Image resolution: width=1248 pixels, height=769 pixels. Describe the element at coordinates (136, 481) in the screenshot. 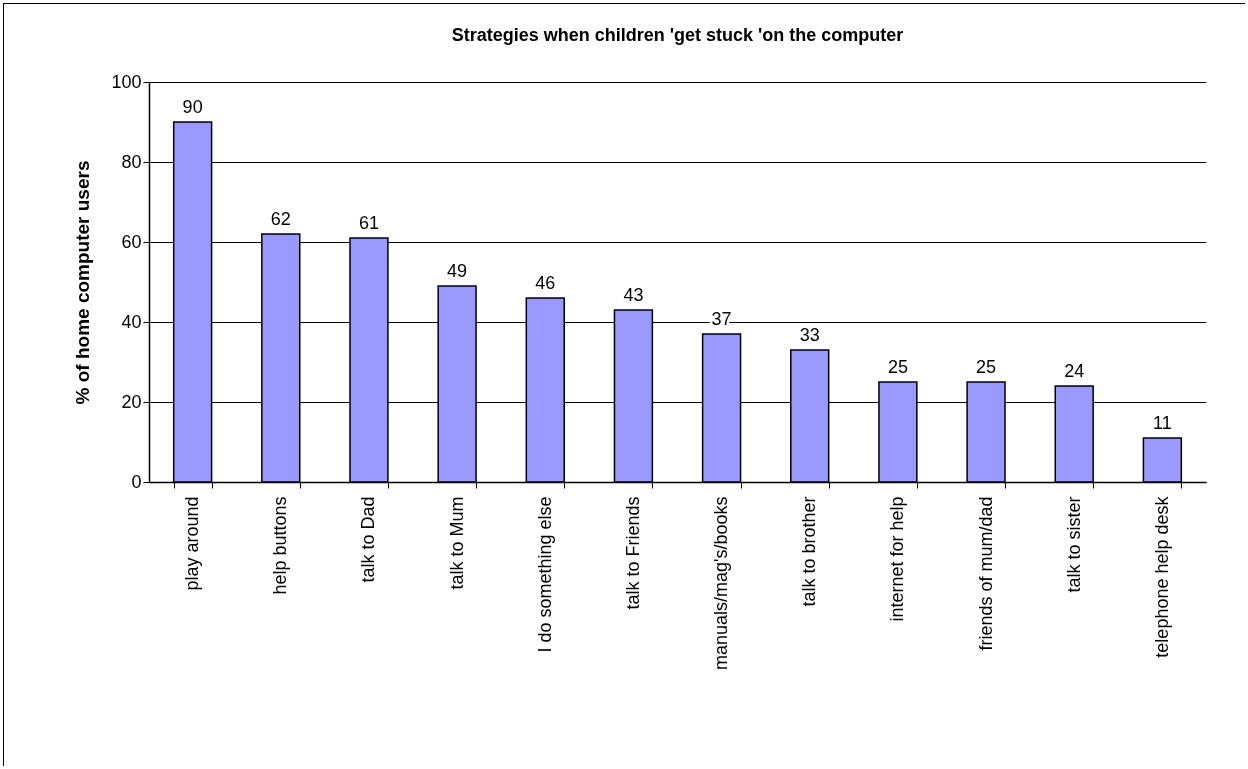

I see `y-tick-label: 0` at that location.